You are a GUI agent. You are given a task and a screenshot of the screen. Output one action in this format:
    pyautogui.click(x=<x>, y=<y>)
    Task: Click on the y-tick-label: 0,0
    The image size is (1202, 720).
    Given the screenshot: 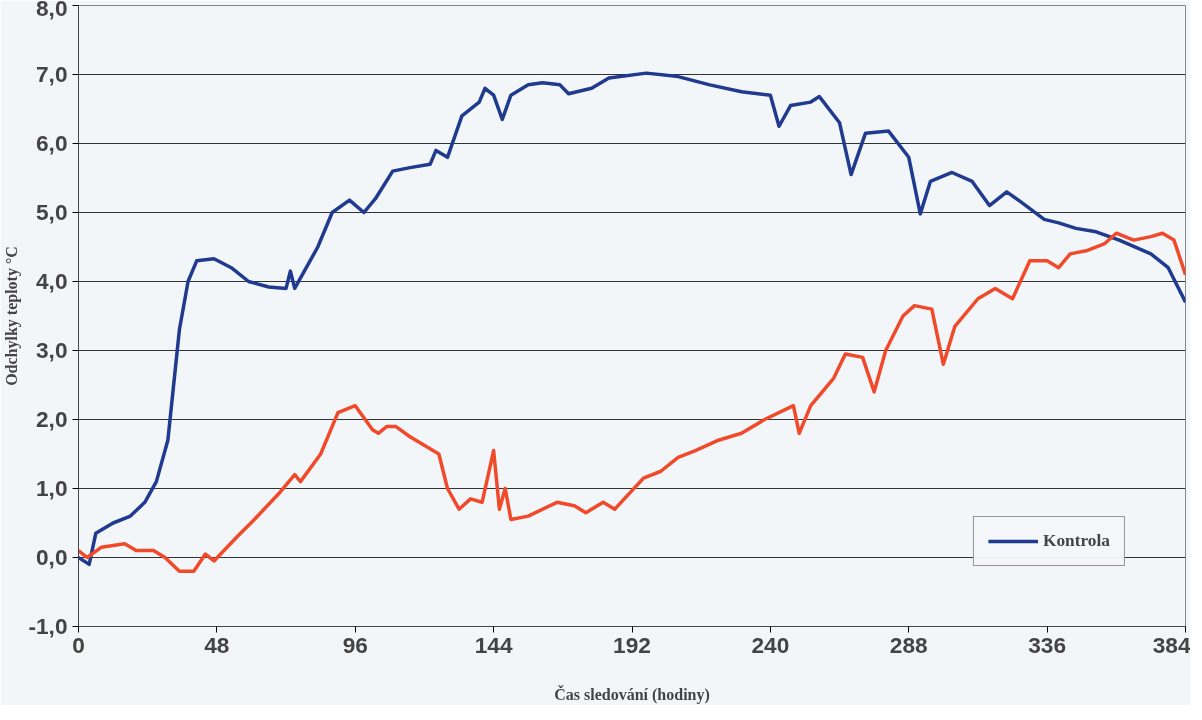 What is the action you would take?
    pyautogui.click(x=52, y=557)
    